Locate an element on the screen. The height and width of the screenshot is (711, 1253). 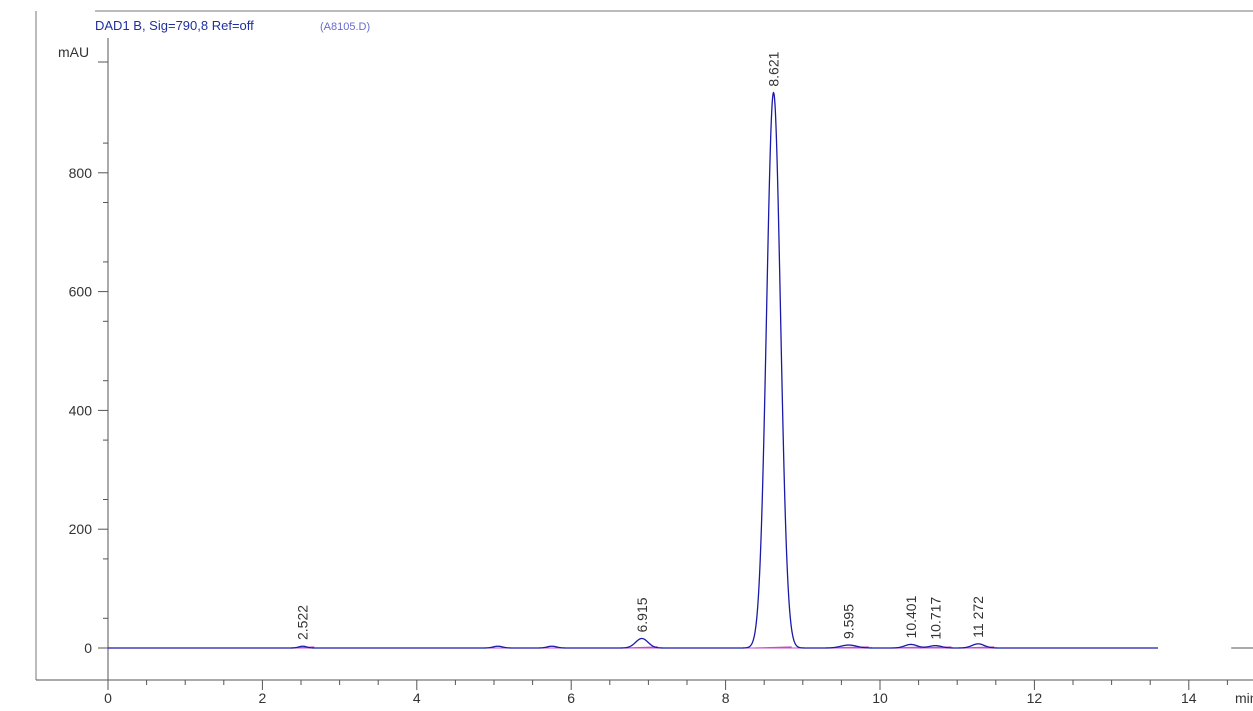
peak-label: 11 272 is located at coordinates (978, 617).